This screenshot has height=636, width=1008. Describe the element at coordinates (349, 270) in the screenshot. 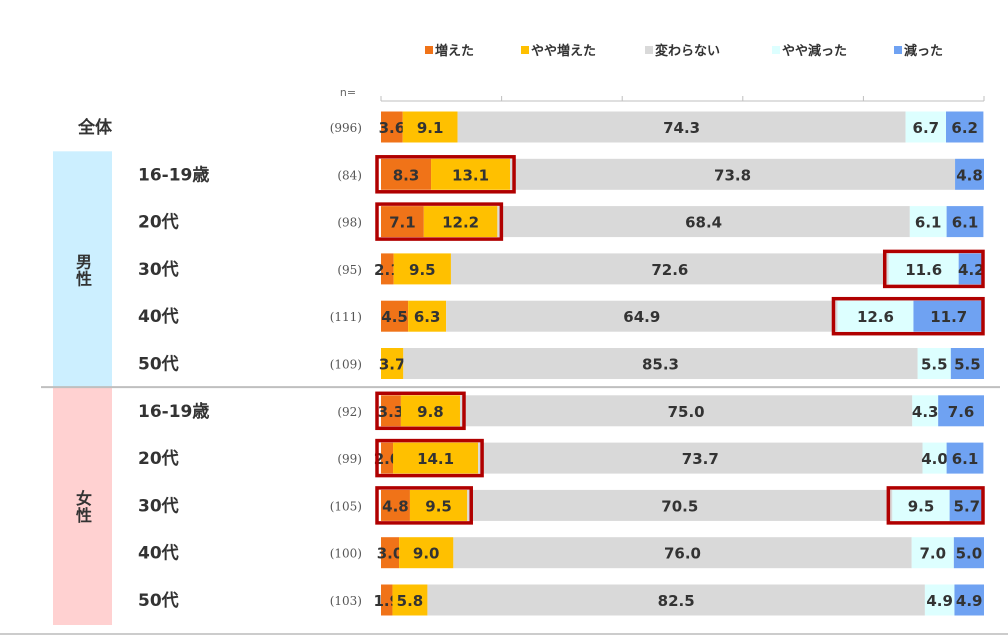

I see `row-n: (95)` at that location.